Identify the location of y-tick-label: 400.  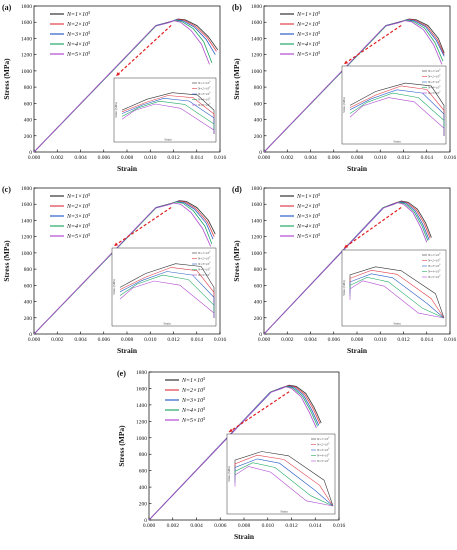
(258, 121).